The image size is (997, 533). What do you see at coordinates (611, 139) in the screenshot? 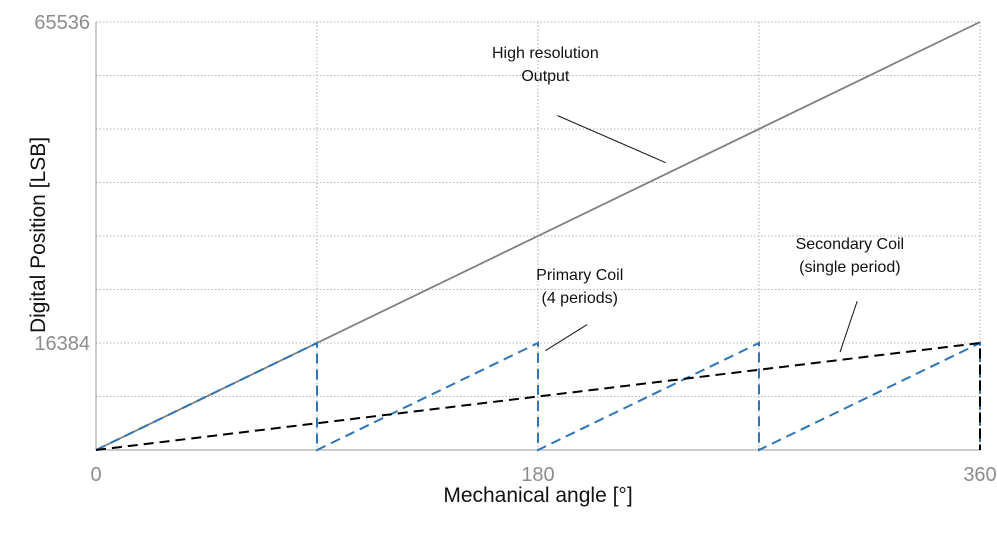
I see `annotation-leader-high-resolution` at bounding box center [611, 139].